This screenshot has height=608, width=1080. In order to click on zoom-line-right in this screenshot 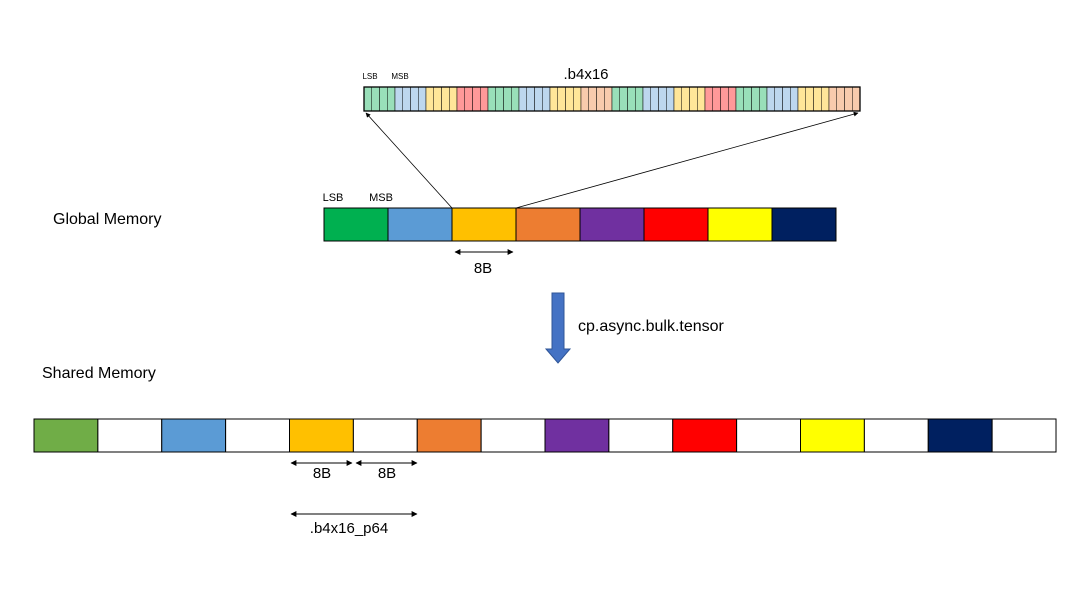, I will do `click(687, 160)`.